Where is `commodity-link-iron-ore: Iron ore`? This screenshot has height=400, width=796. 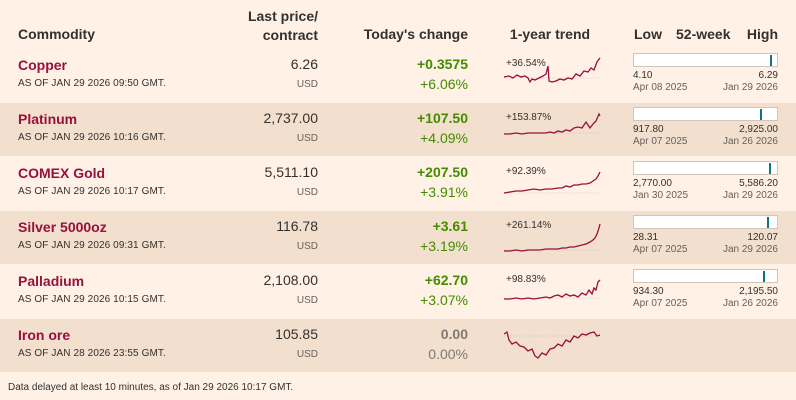 commodity-link-iron-ore: Iron ore is located at coordinates (44, 335).